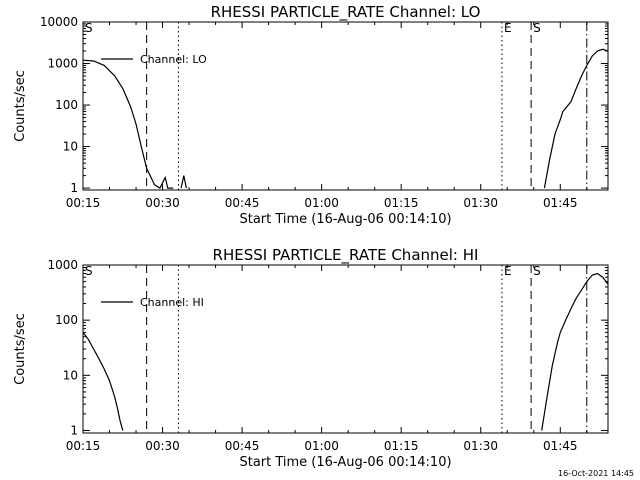 This screenshot has width=640, height=480. Describe the element at coordinates (596, 473) in the screenshot. I see `footer-timestamp: 16-Oct-2021 14:45` at that location.